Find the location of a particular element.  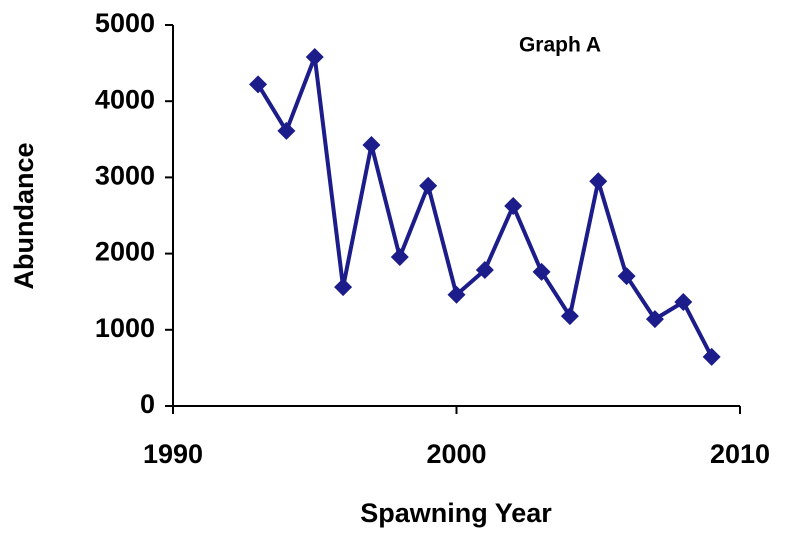

y-tick-label: 5000 is located at coordinates (125, 23).